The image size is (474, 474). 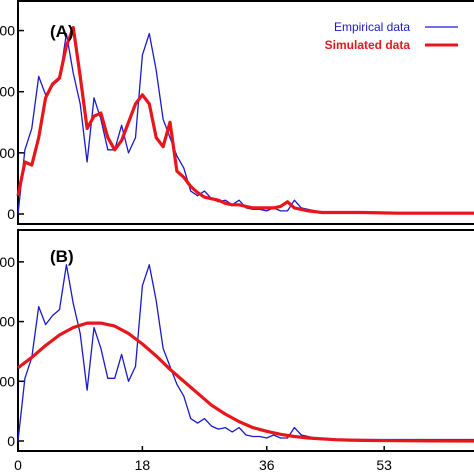 What do you see at coordinates (384, 465) in the screenshot?
I see `x-tick-label: 53` at bounding box center [384, 465].